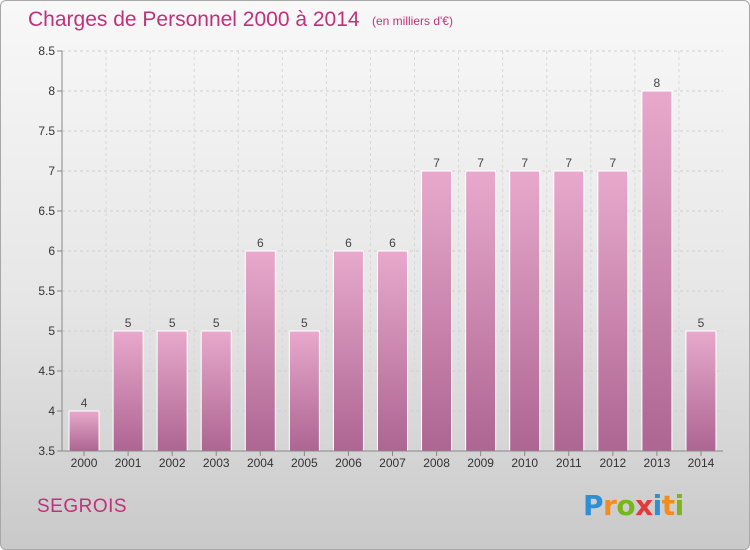  Describe the element at coordinates (644, 505) in the screenshot. I see `logo-letter: x` at that location.